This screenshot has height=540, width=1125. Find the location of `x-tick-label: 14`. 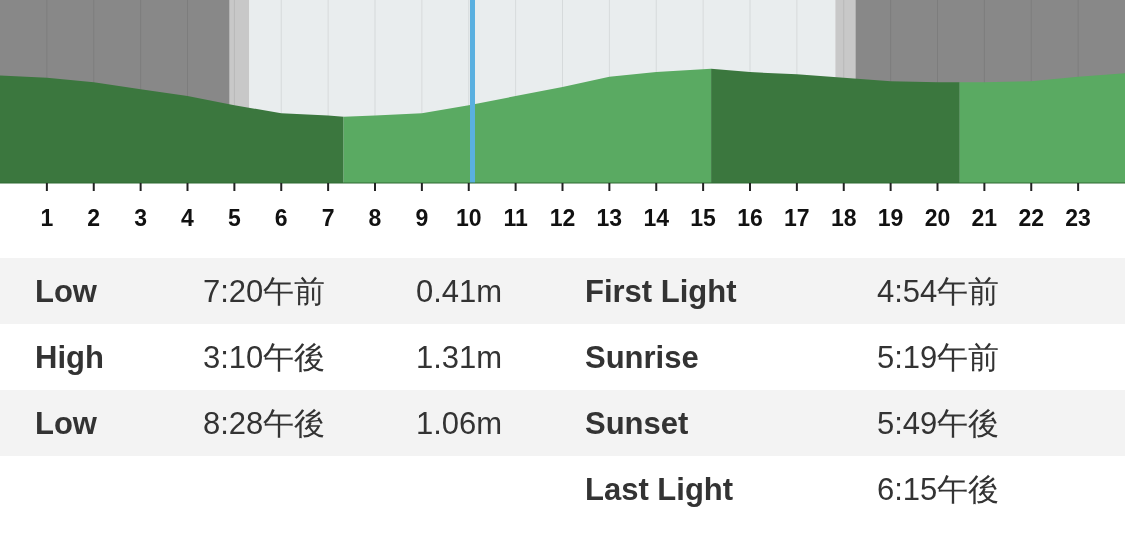

x-tick-label: 14 is located at coordinates (656, 218).